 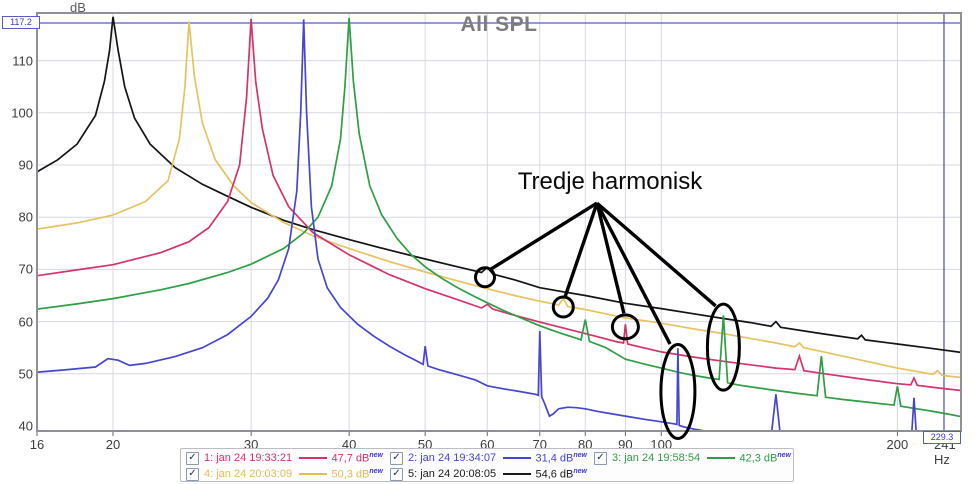 What do you see at coordinates (396, 474) in the screenshot?
I see `legend-checkbox-5: ✓` at bounding box center [396, 474].